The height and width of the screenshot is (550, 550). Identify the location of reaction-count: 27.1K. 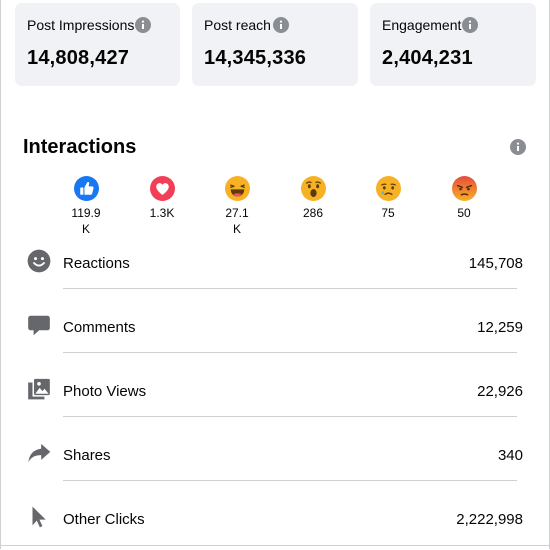
(237, 221).